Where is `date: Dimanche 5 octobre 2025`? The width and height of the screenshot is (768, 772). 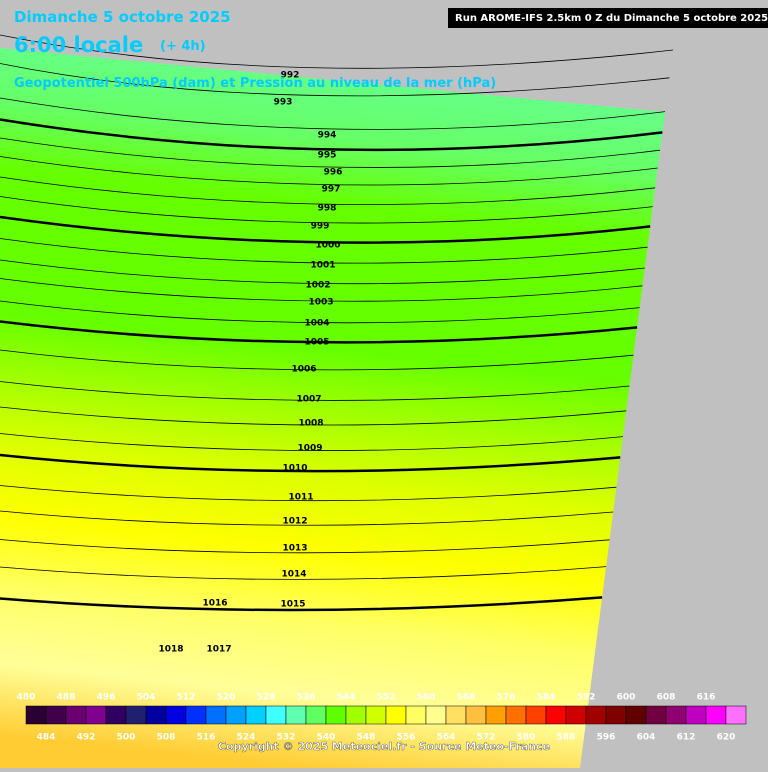 date: Dimanche 5 octobre 2025 is located at coordinates (122, 17).